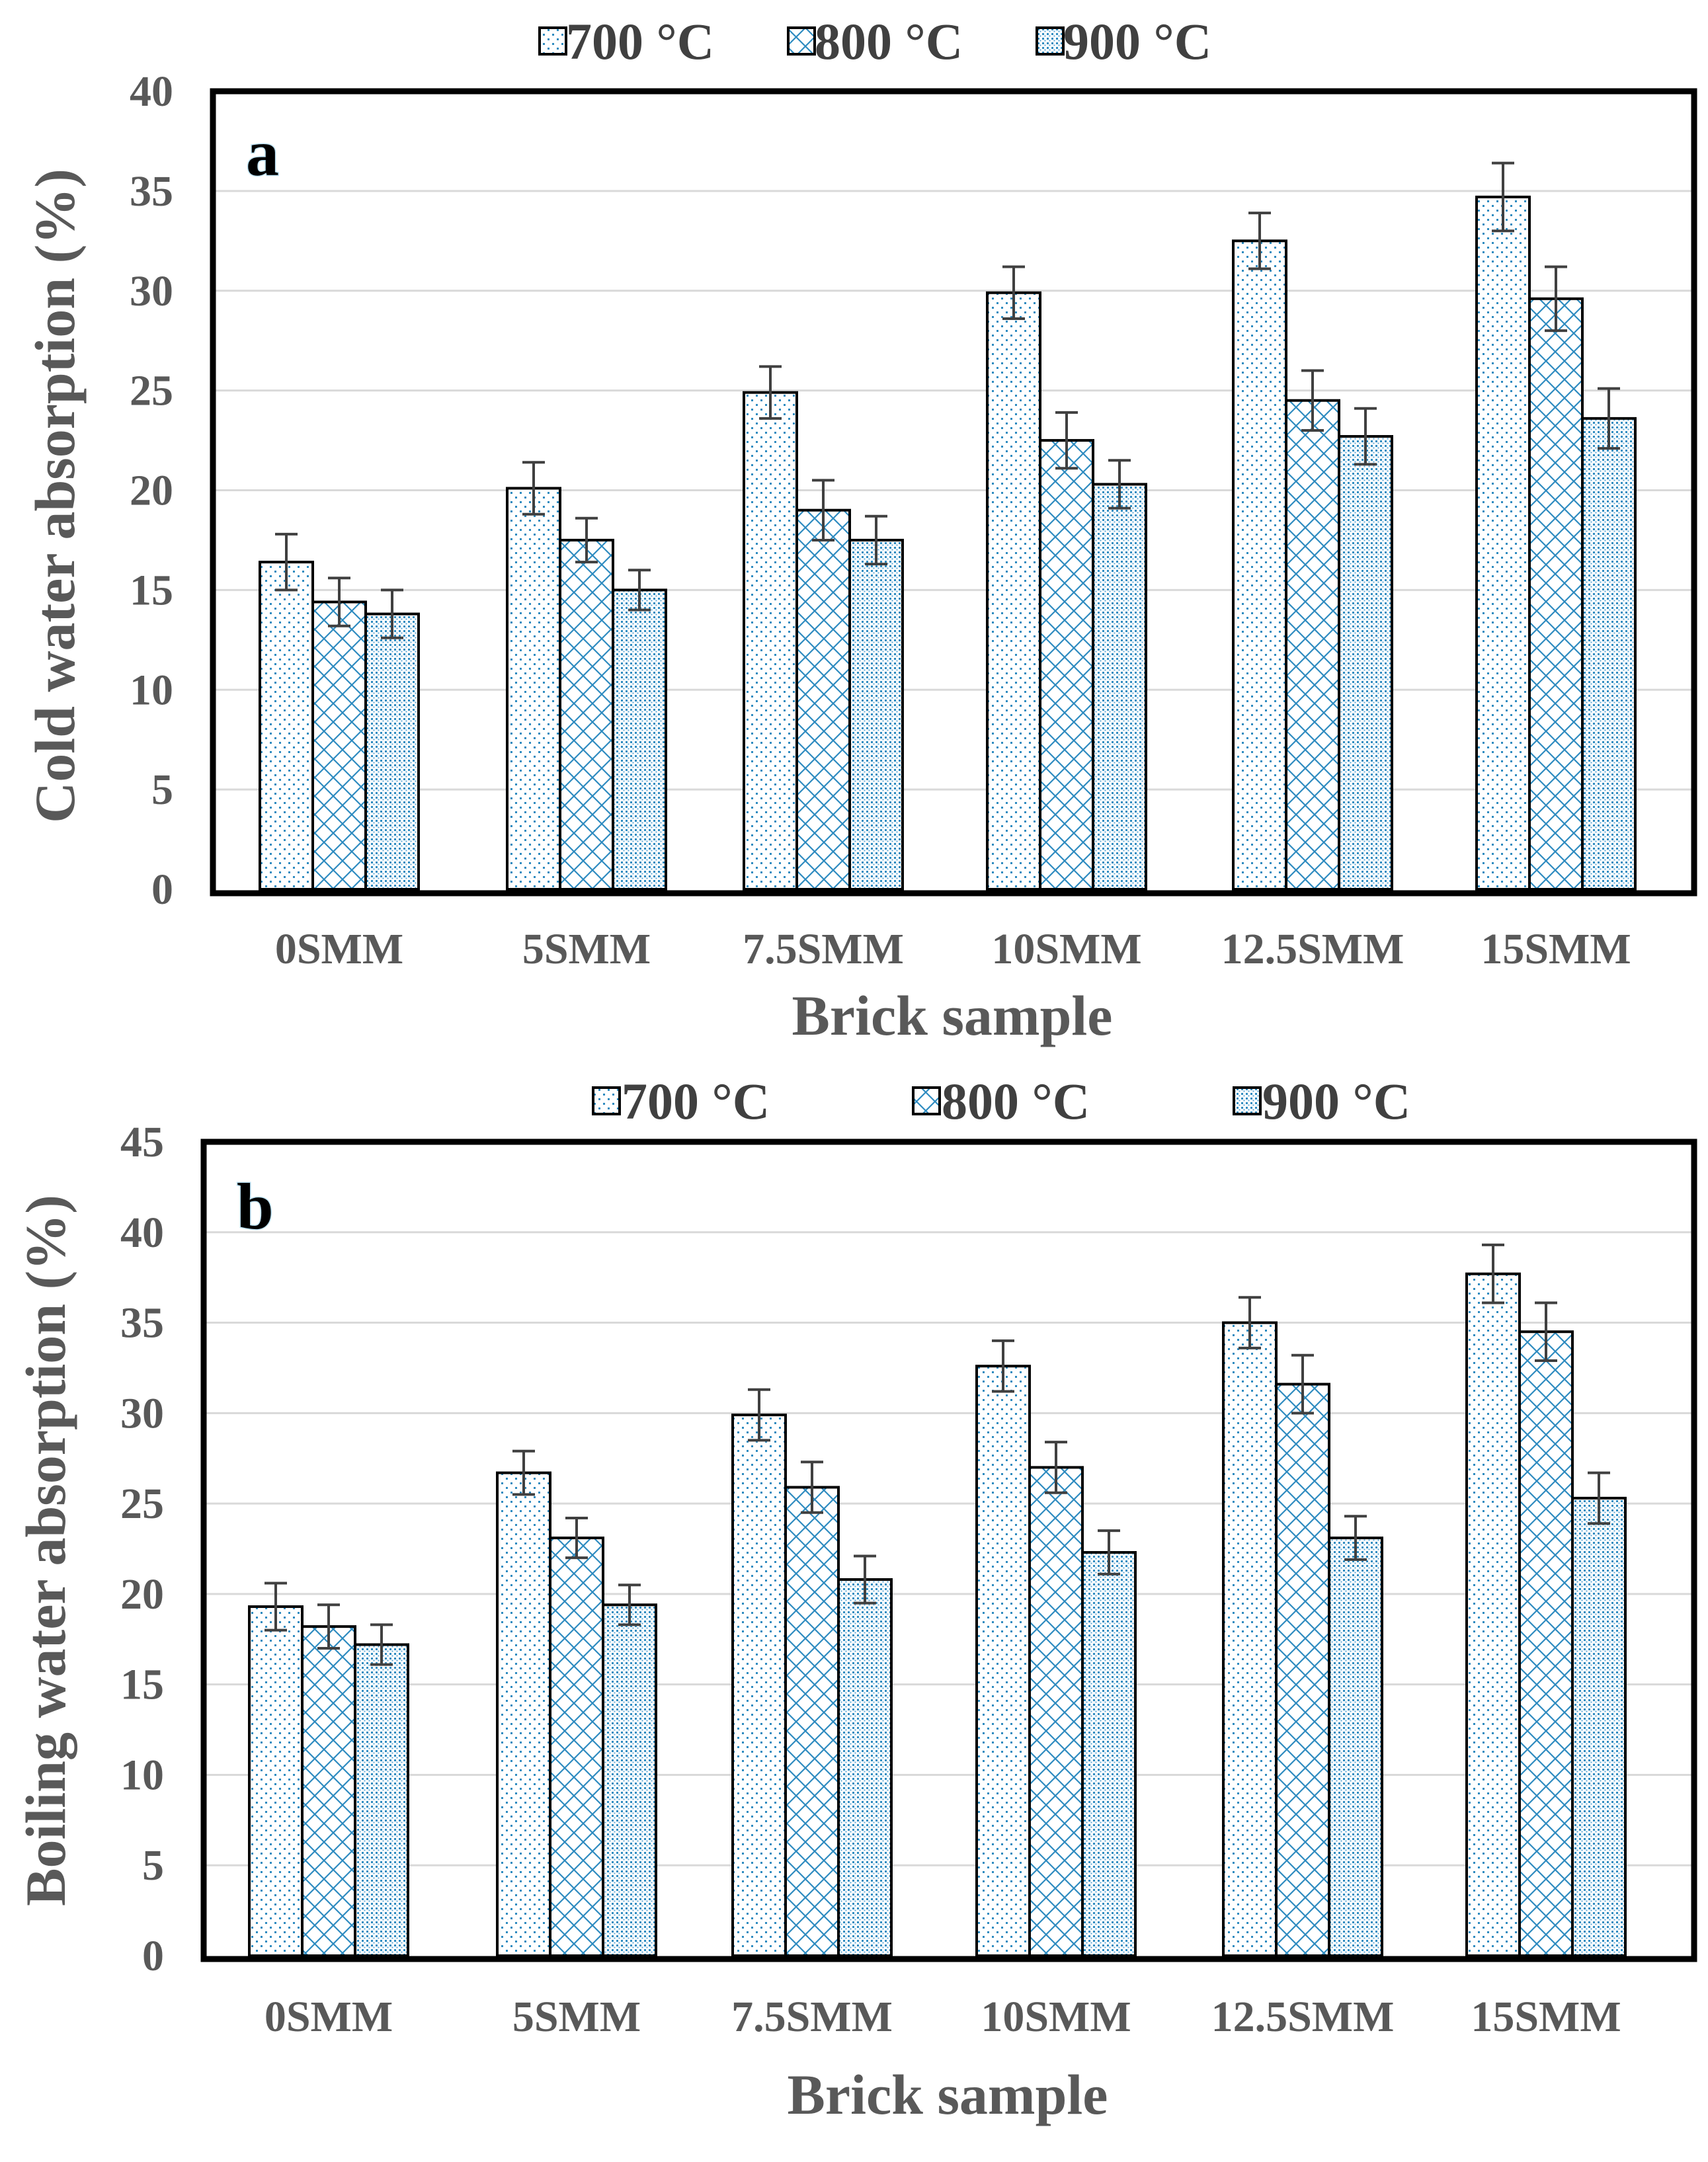  What do you see at coordinates (142, 1413) in the screenshot?
I see `y-tick-label: 30` at bounding box center [142, 1413].